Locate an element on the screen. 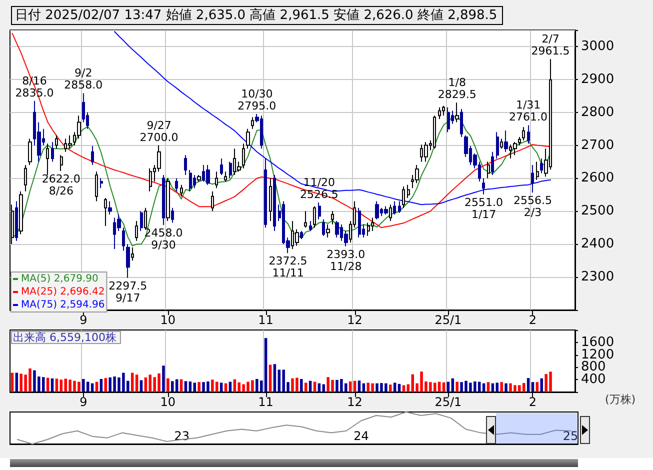  annotation: 9/2 2858.0 is located at coordinates (83, 79).